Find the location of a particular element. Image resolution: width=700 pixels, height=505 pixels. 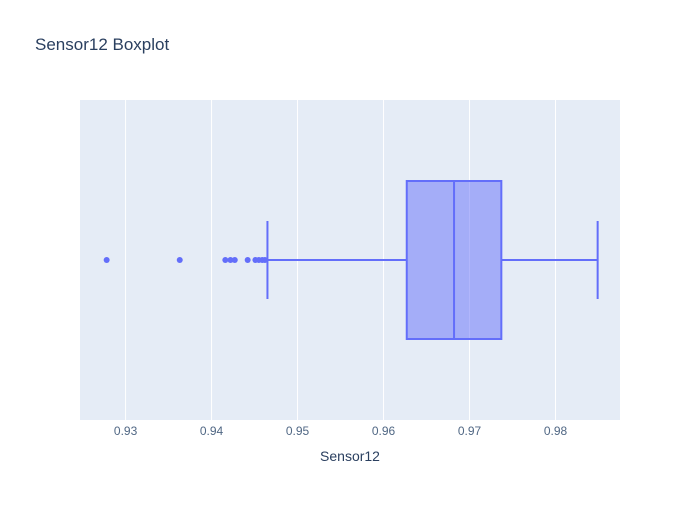

x-tick-label: 0.96 is located at coordinates (384, 431).